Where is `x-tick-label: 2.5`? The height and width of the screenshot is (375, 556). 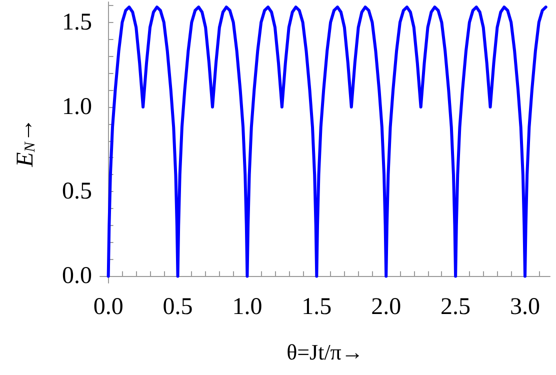 x-tick-label: 2.5 is located at coordinates (455, 307).